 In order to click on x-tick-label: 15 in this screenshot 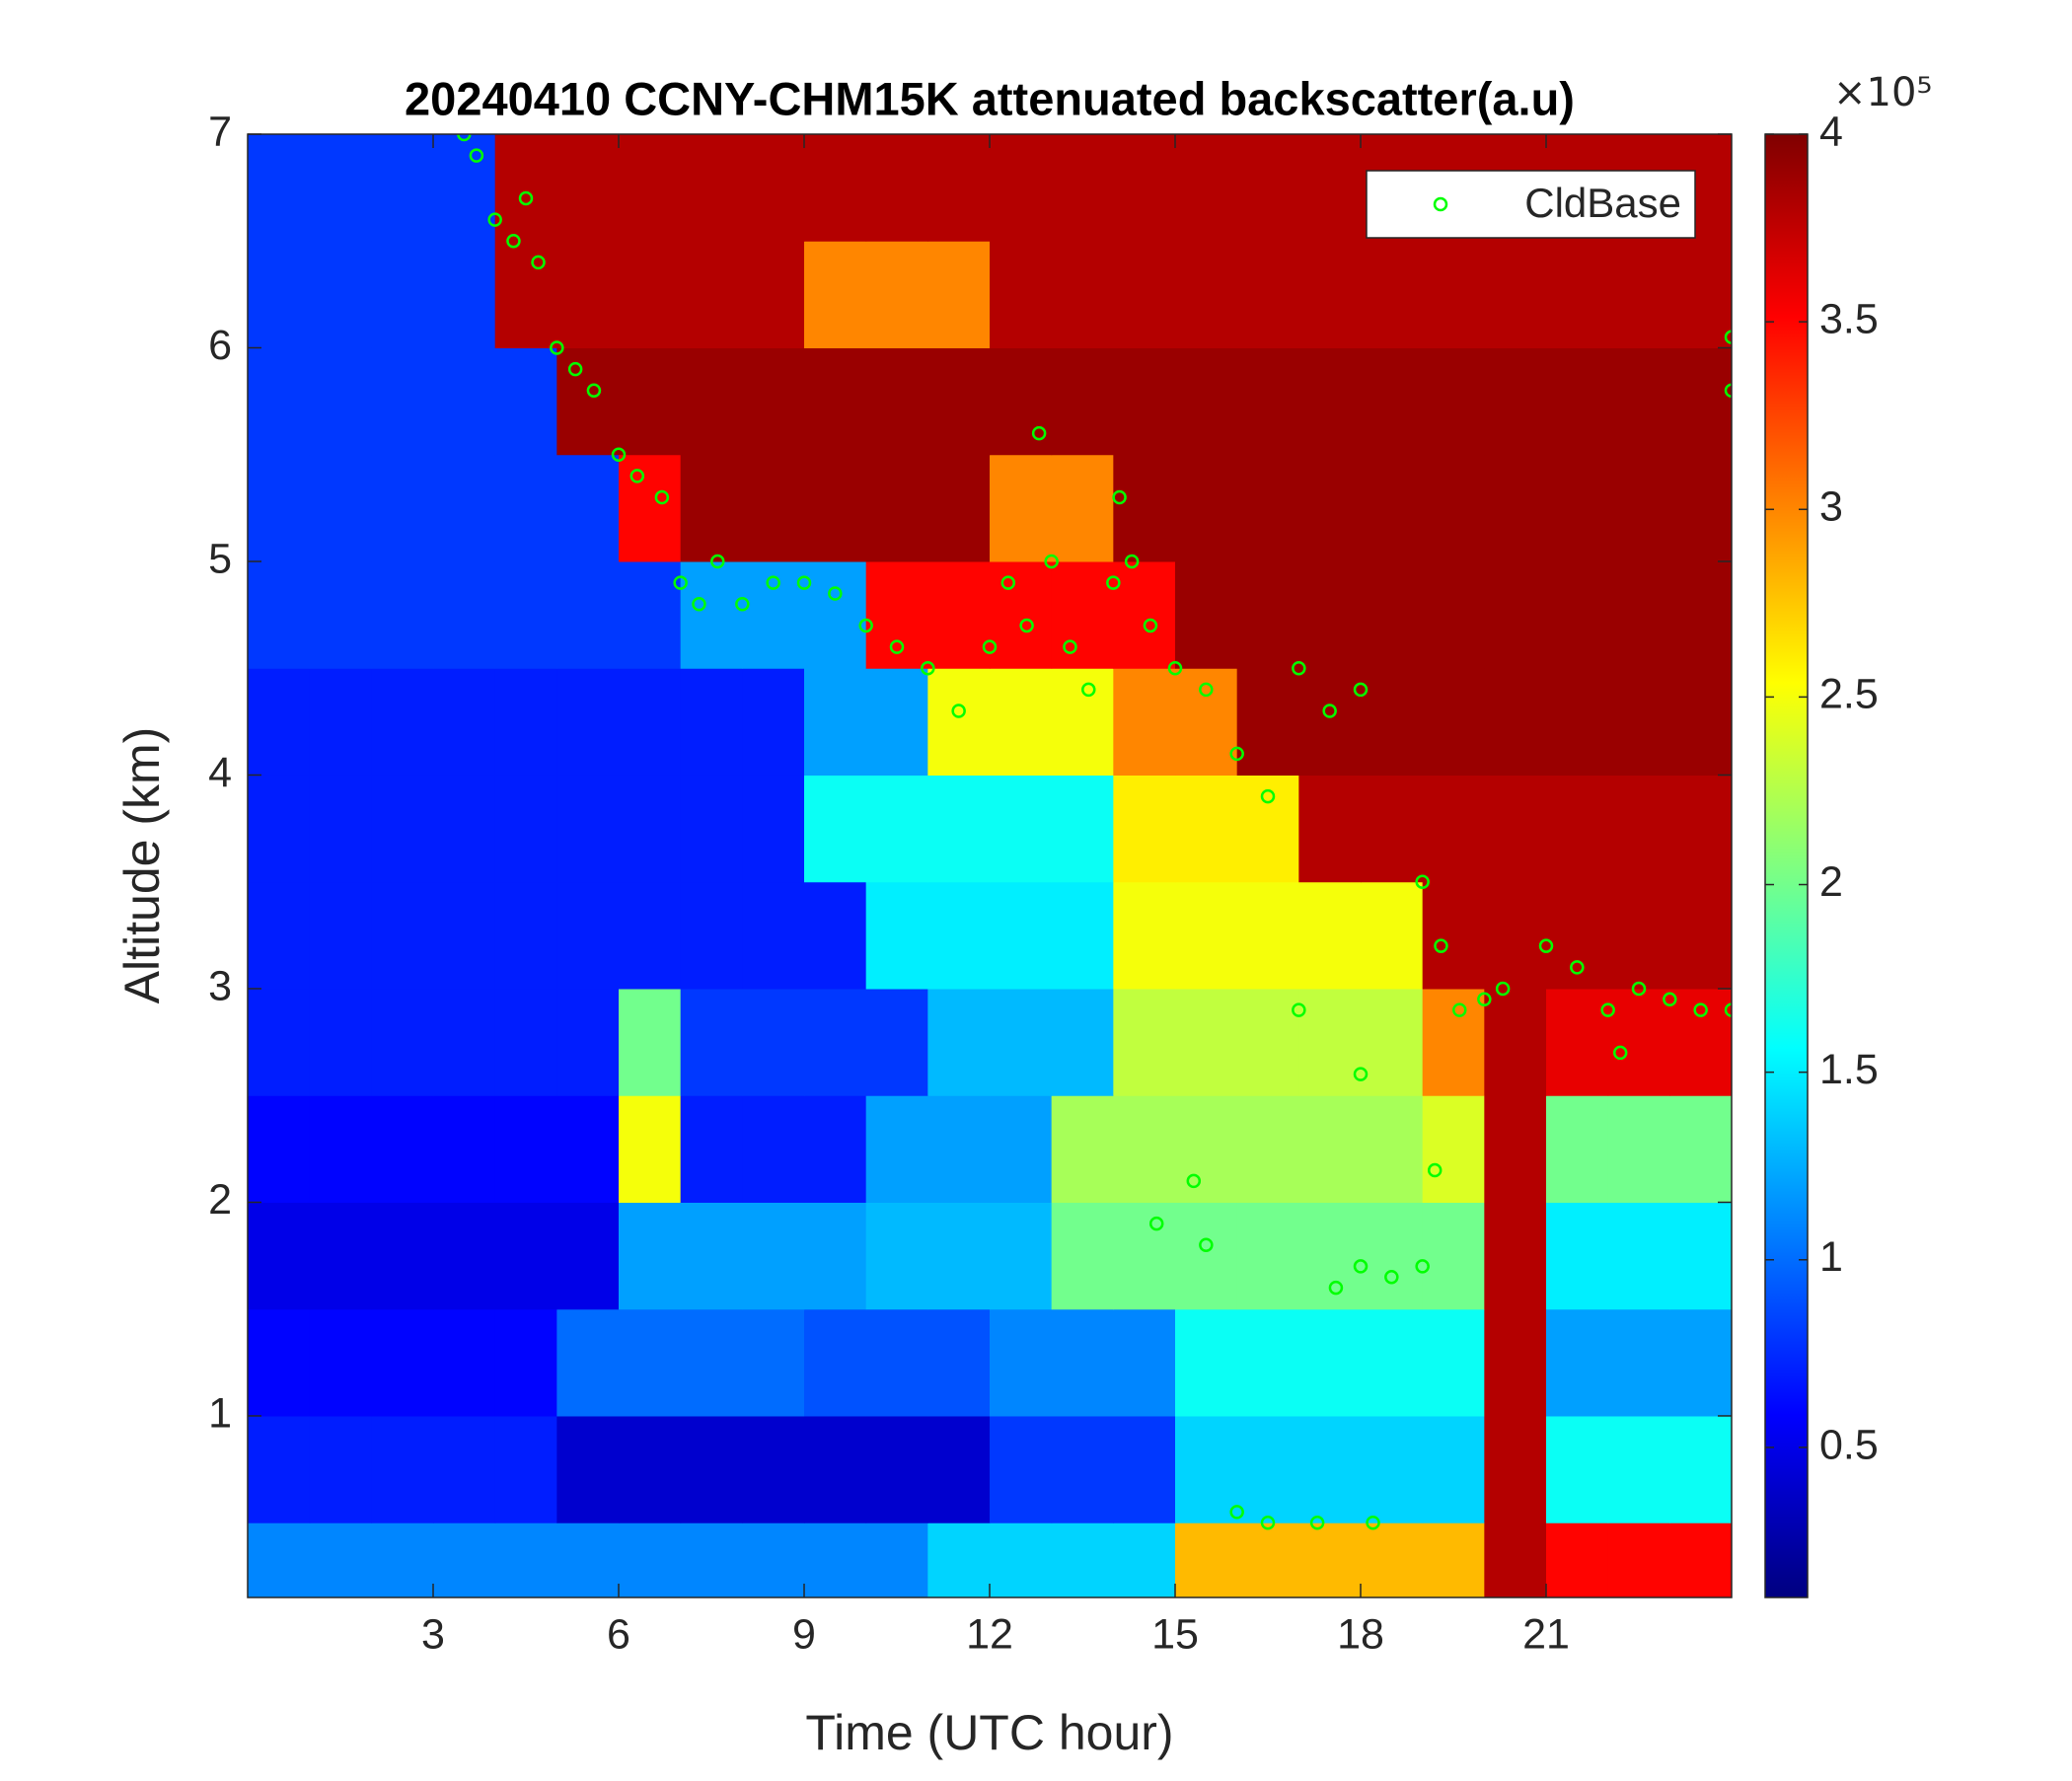, I will do `click(1175, 1634)`.